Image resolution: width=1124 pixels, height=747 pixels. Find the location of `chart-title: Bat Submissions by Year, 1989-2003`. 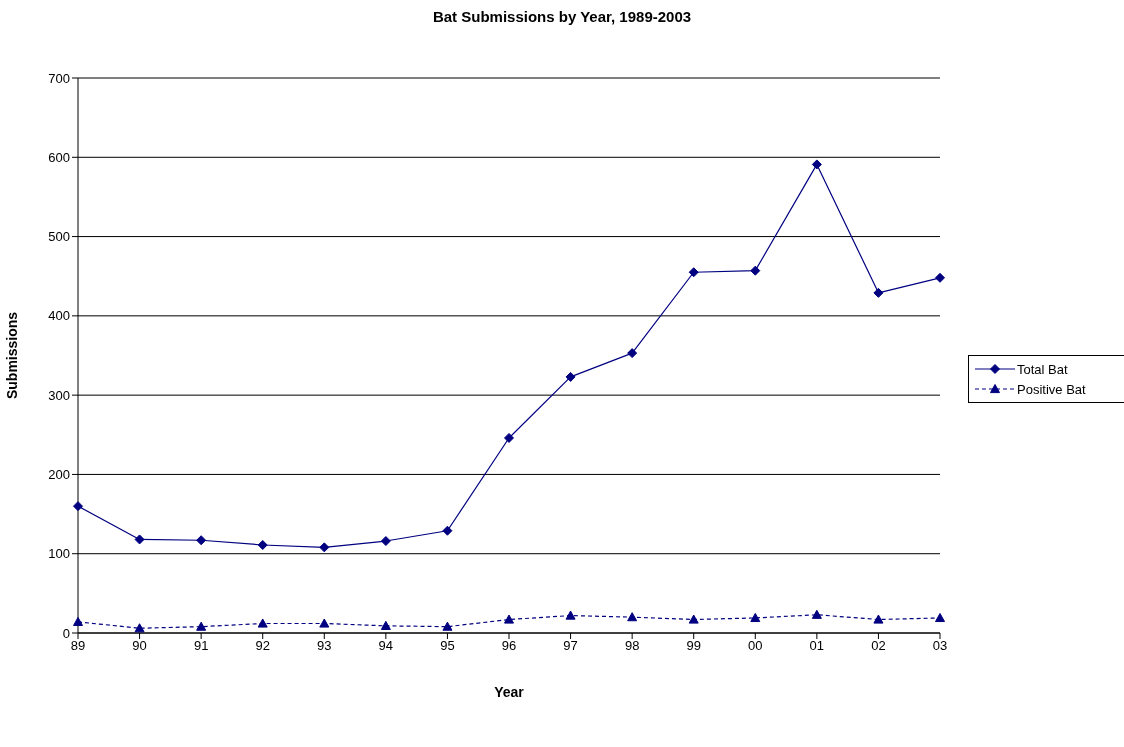

chart-title: Bat Submissions by Year, 1989-2003 is located at coordinates (562, 16).